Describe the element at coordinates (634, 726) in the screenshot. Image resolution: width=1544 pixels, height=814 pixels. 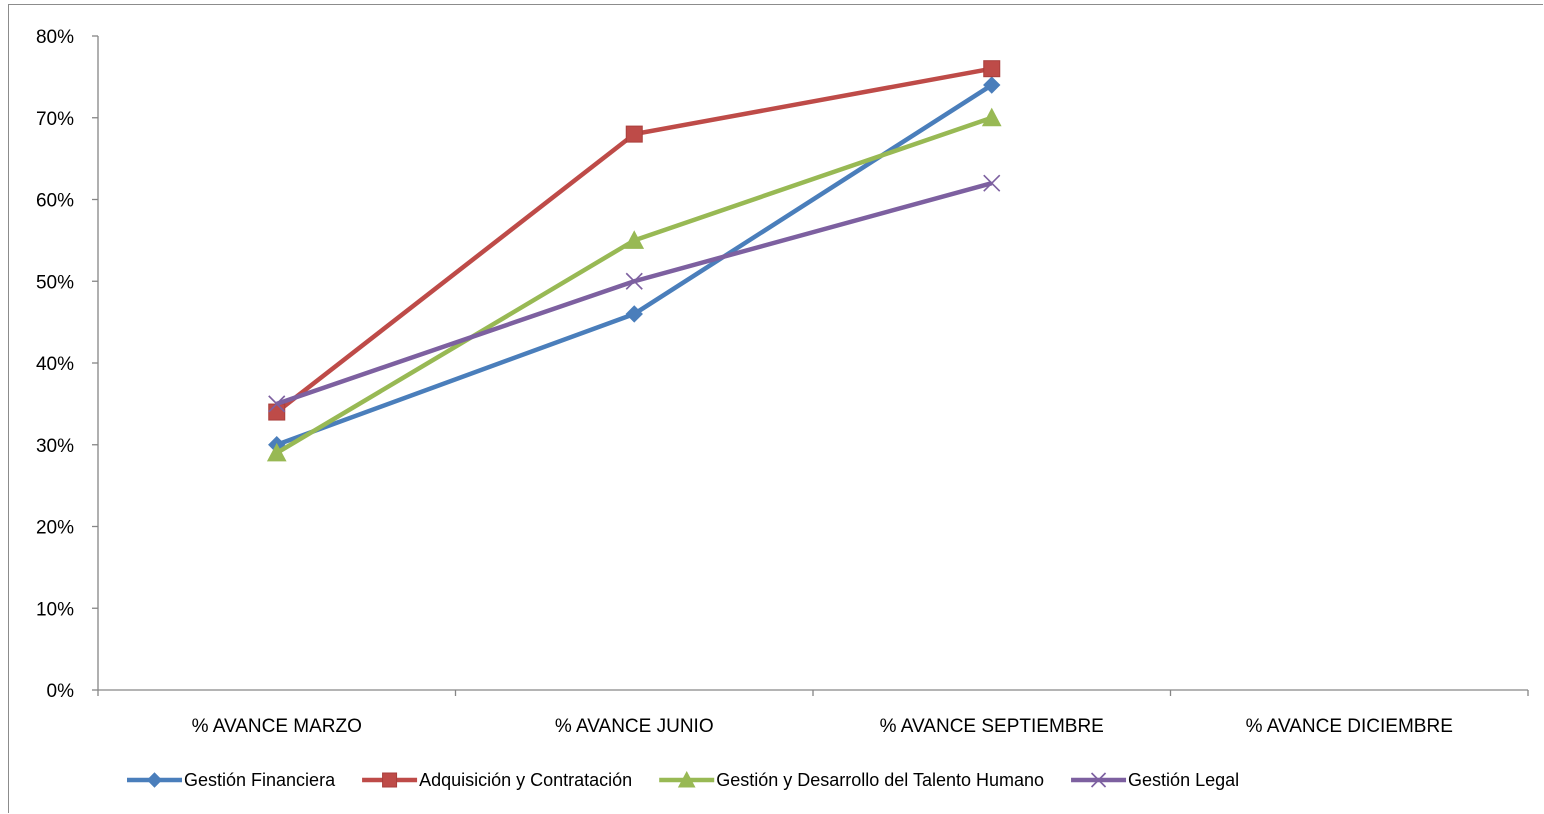
I see `x-category-label: % AVANCE JUNIO` at that location.